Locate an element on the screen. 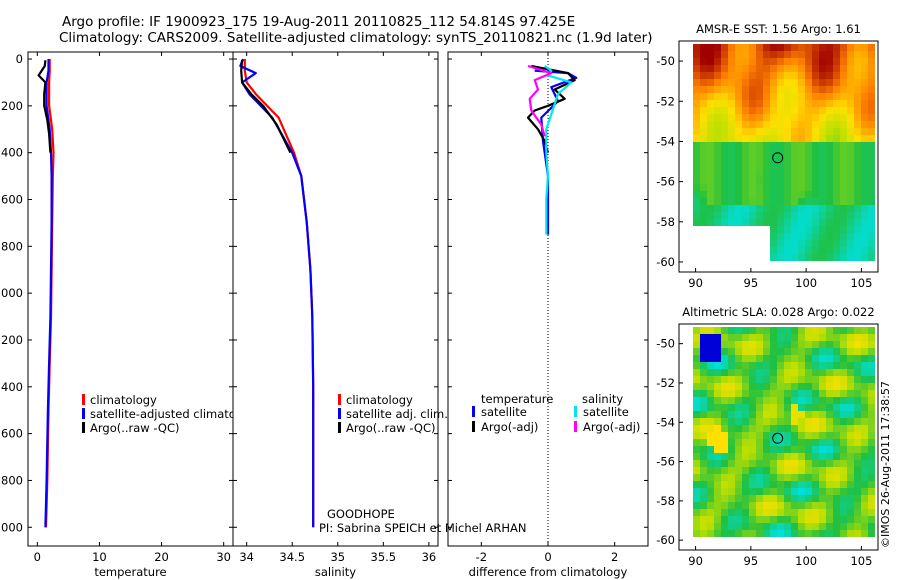  y-tick-label: 0 is located at coordinates (19, 59).